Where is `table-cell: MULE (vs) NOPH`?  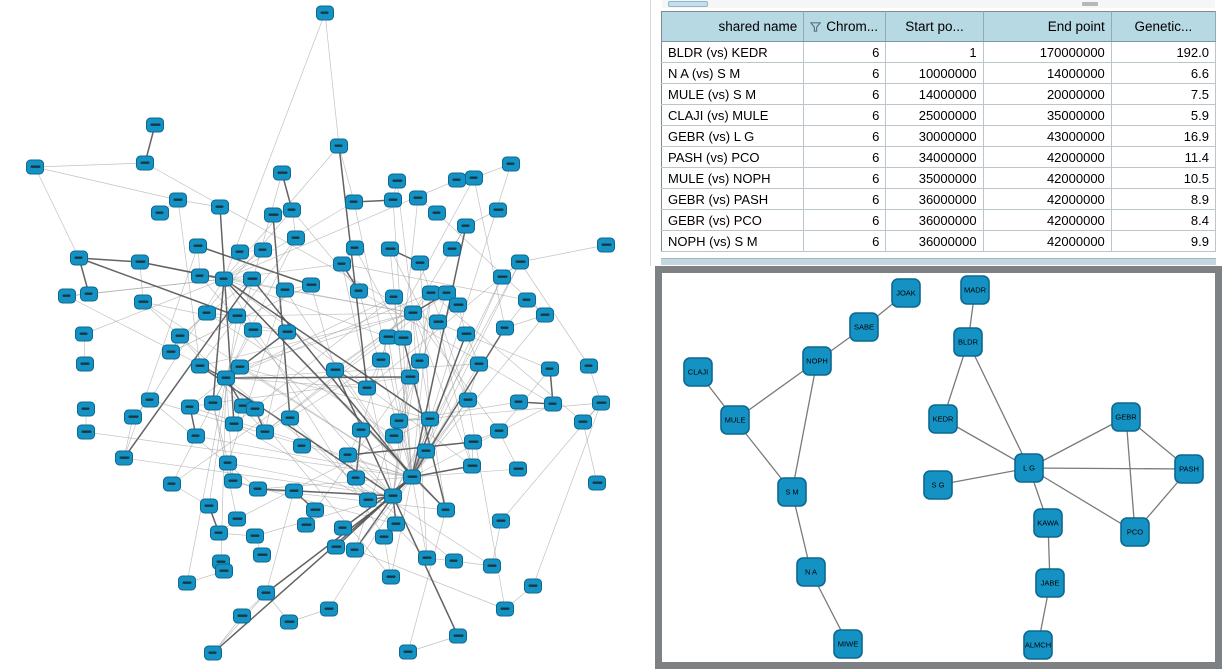 table-cell: MULE (vs) NOPH is located at coordinates (733, 178).